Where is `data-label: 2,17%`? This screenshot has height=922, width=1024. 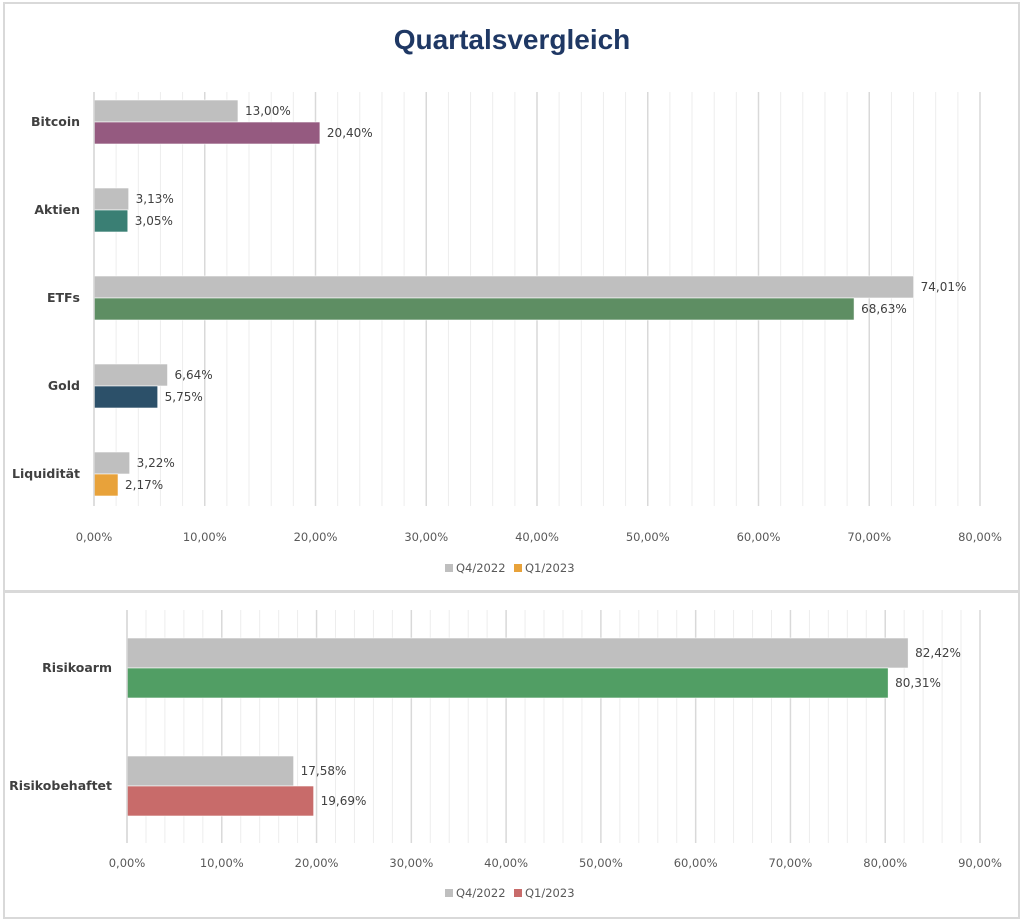
data-label: 2,17% is located at coordinates (144, 485).